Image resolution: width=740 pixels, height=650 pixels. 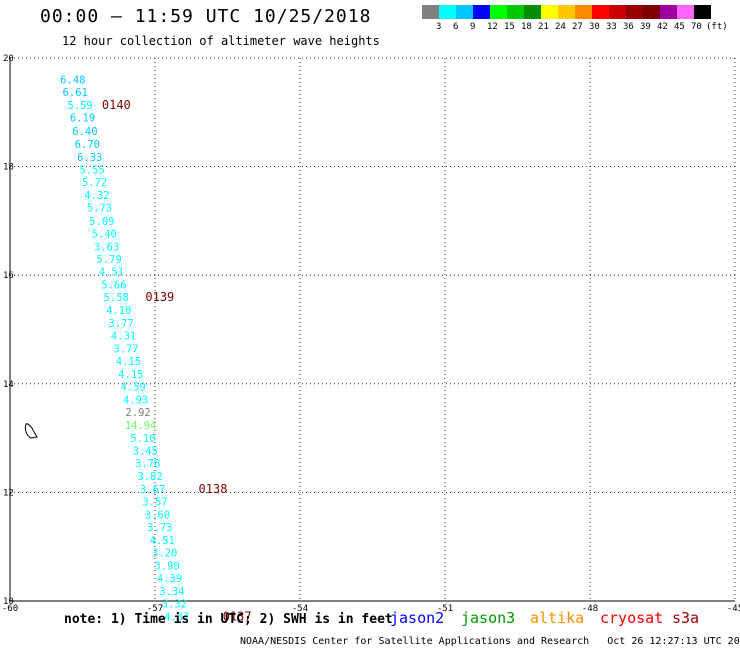 I want to click on x-tick-label: -60, so click(x=10, y=609).